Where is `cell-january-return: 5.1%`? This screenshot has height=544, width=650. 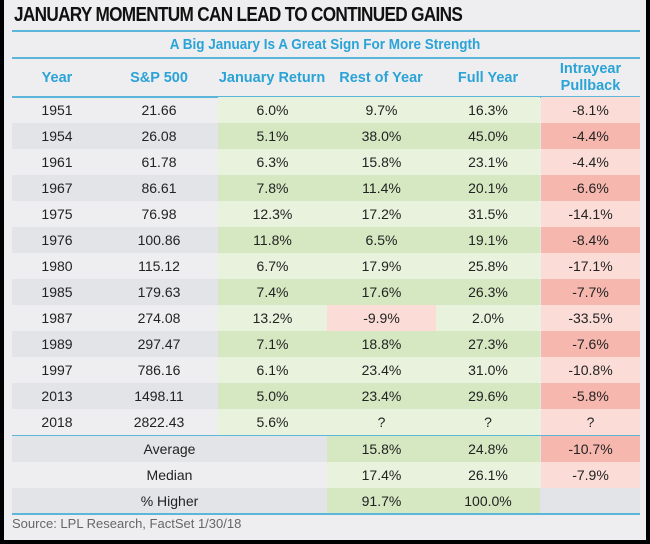 cell-january-return: 5.1% is located at coordinates (272, 136).